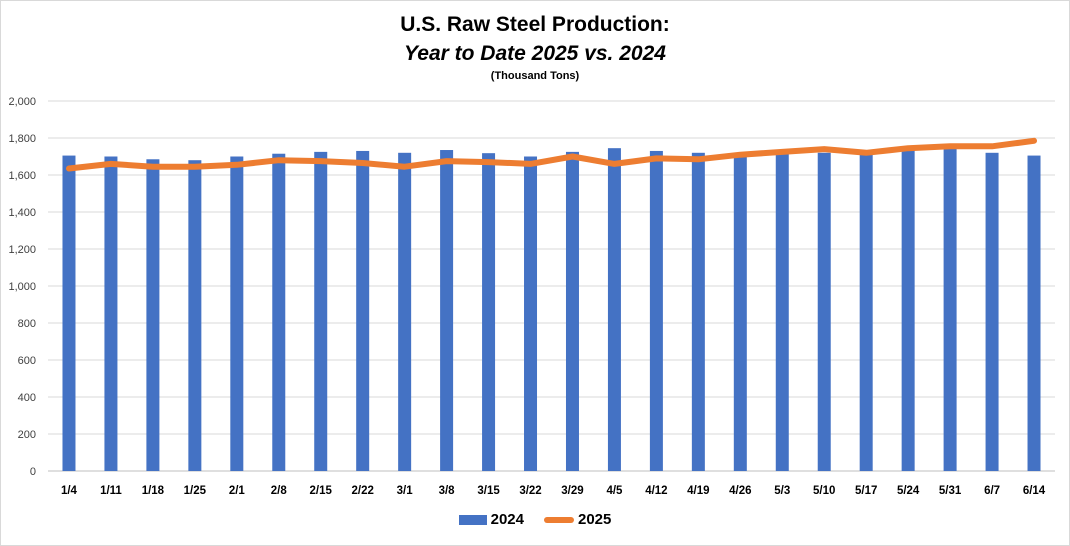  Describe the element at coordinates (22, 250) in the screenshot. I see `y-tick-label: 1,200` at that location.